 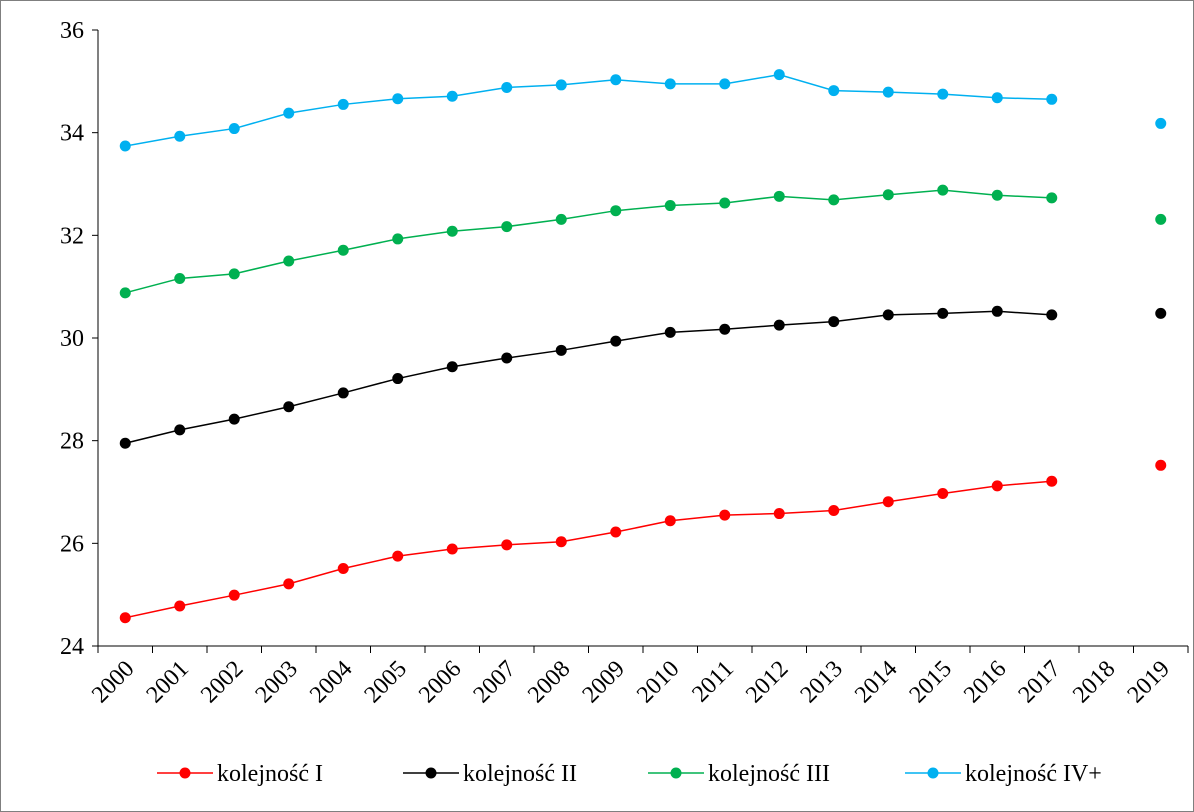 What do you see at coordinates (876, 682) in the screenshot?
I see `x-tick-label: 2014` at bounding box center [876, 682].